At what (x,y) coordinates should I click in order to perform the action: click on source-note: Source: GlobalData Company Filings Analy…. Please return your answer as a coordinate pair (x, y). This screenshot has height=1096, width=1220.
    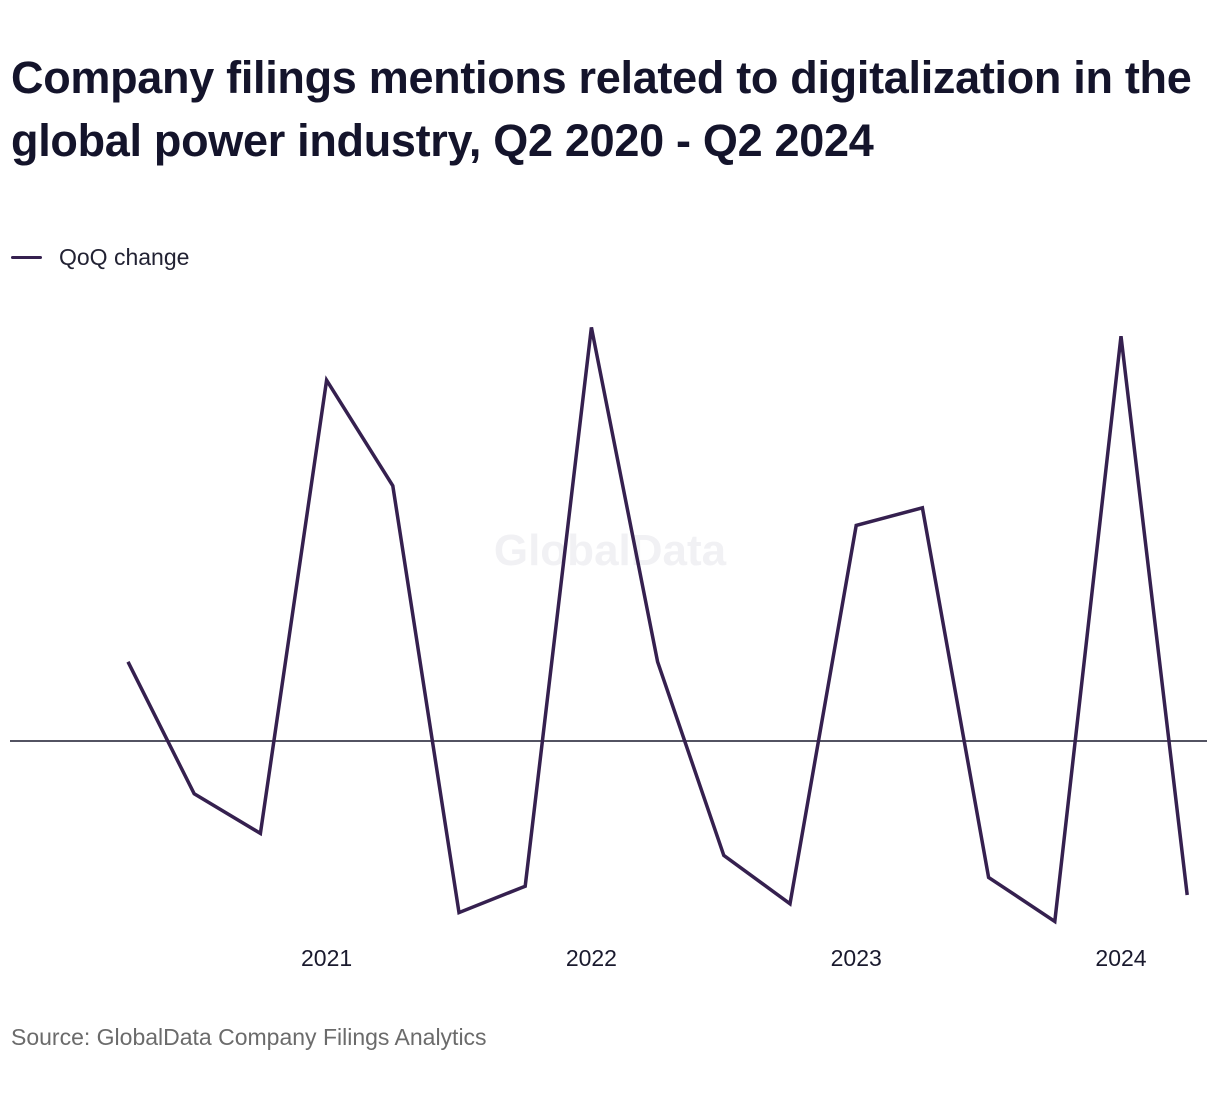
    Looking at the image, I should click on (249, 1037).